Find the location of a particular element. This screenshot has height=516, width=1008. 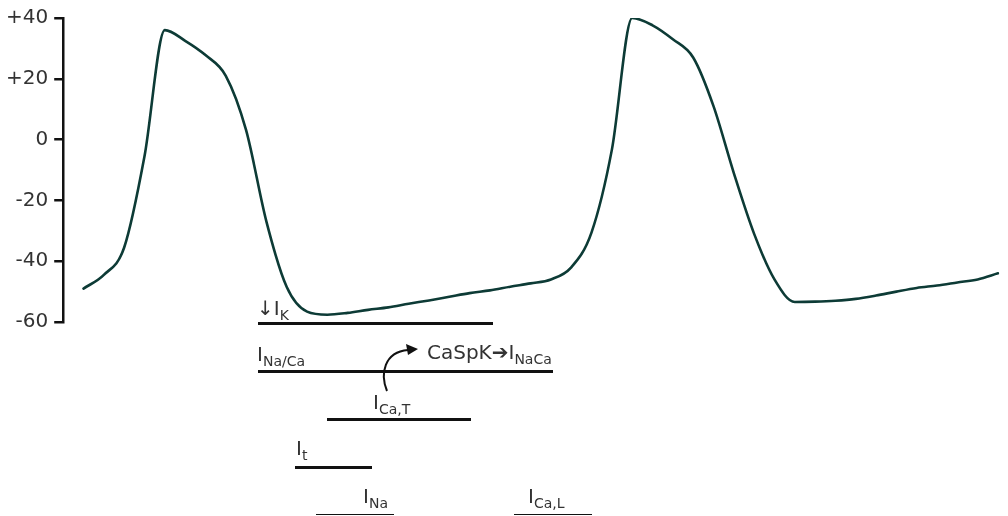

annotation: ↓I$_{K}$ is located at coordinates (273, 309).